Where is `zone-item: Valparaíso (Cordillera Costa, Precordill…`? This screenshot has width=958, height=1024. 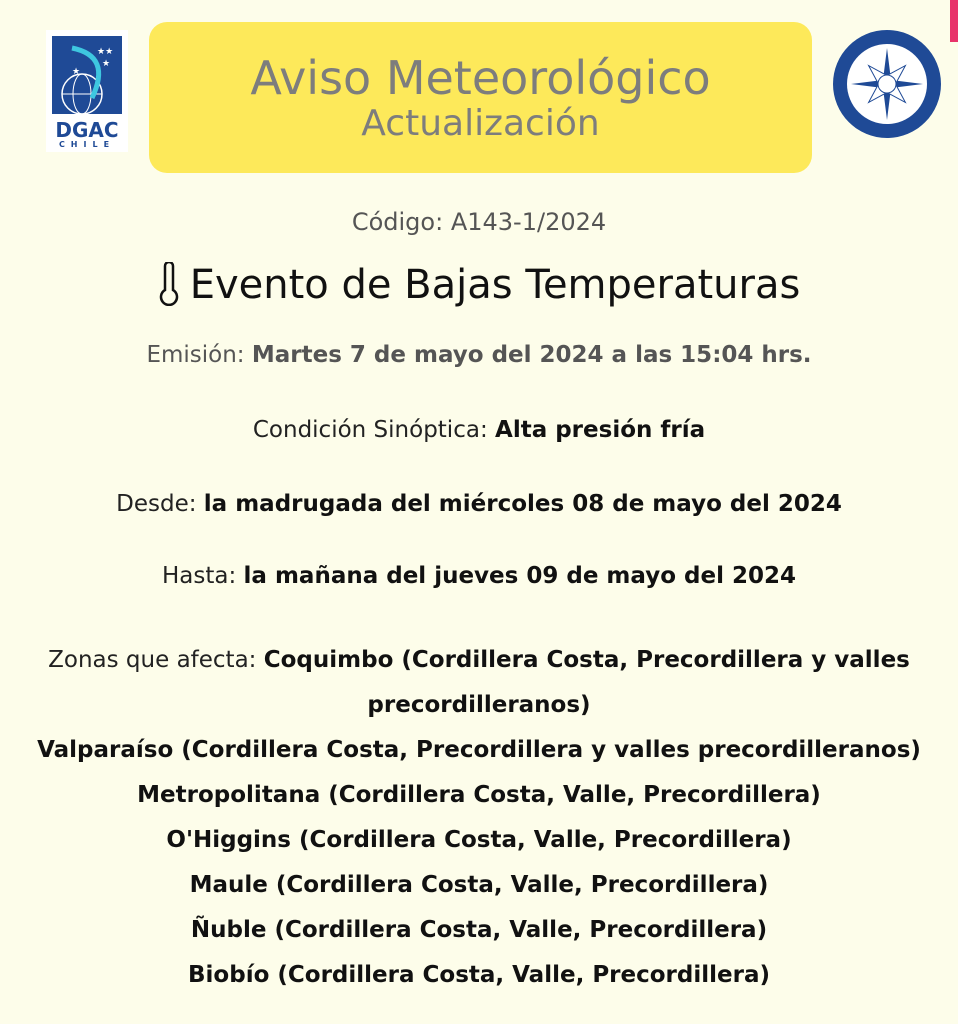
zone-item: Valparaíso (Cordillera Costa, Precordill… is located at coordinates (479, 750).